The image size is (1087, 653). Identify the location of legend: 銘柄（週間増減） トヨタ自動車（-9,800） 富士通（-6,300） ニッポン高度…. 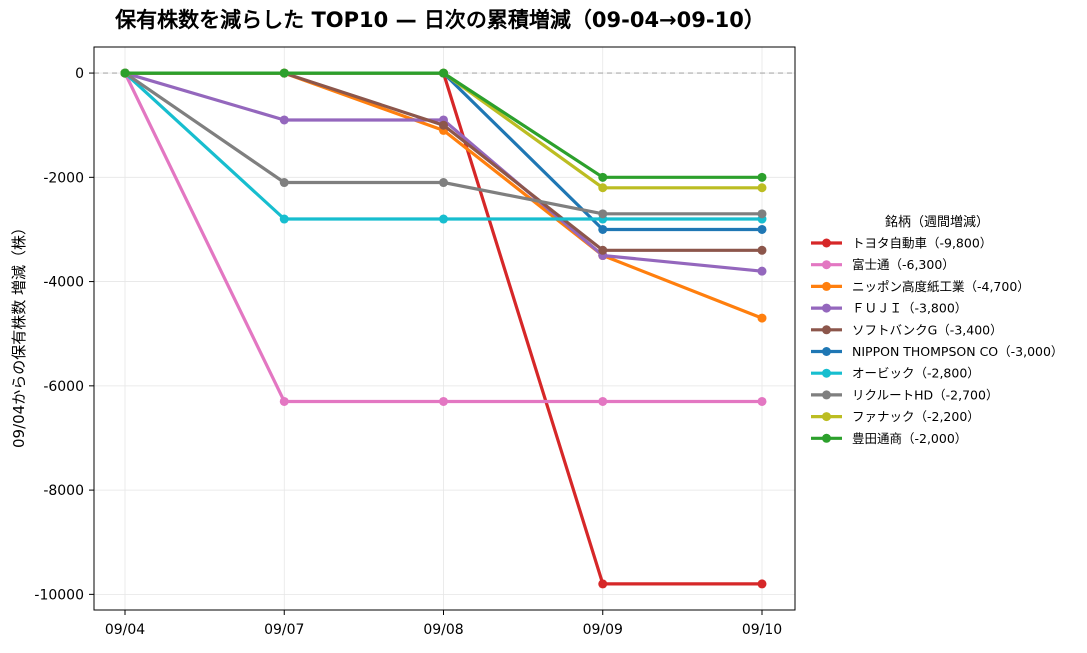
(937, 330).